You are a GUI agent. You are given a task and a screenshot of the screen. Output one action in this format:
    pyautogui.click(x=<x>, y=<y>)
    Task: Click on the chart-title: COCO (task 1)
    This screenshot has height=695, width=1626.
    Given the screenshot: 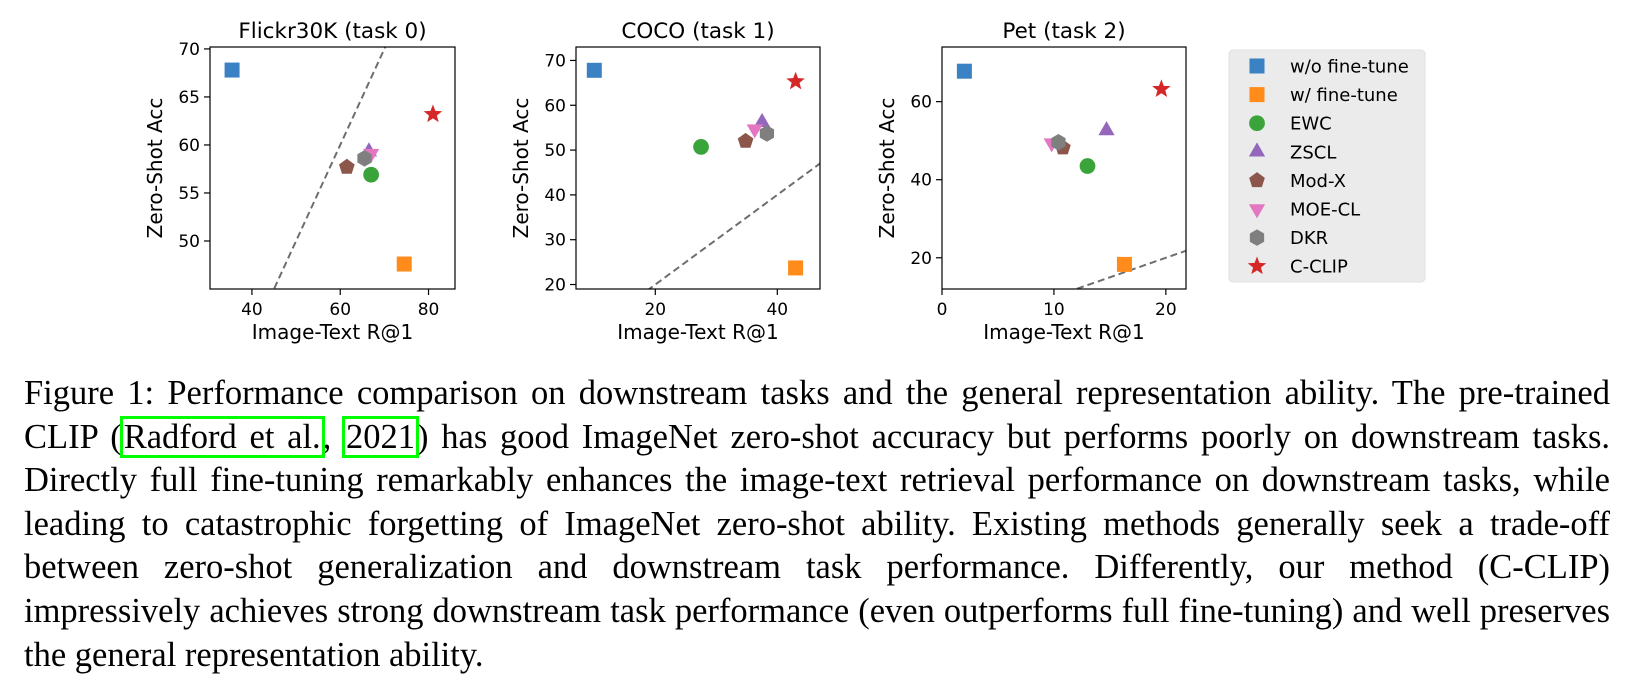 What is the action you would take?
    pyautogui.click(x=697, y=31)
    